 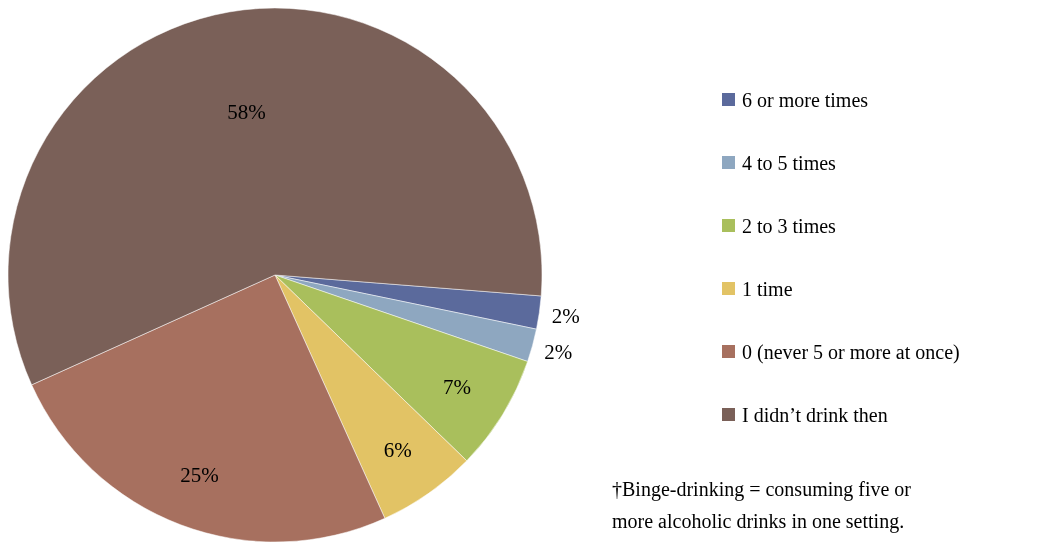 What do you see at coordinates (815, 415) in the screenshot?
I see `legend-label: I didn’t drink then` at bounding box center [815, 415].